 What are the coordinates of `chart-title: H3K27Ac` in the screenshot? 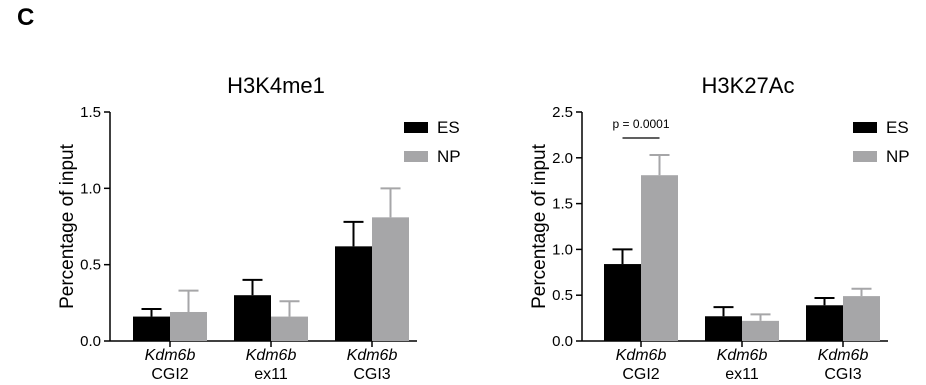 It's located at (748, 85).